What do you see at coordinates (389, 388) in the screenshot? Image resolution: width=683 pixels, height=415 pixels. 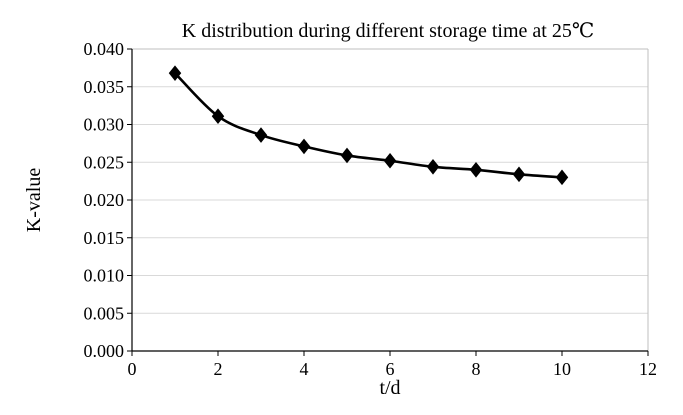 I see `x-axis-title: t/d` at bounding box center [389, 388].